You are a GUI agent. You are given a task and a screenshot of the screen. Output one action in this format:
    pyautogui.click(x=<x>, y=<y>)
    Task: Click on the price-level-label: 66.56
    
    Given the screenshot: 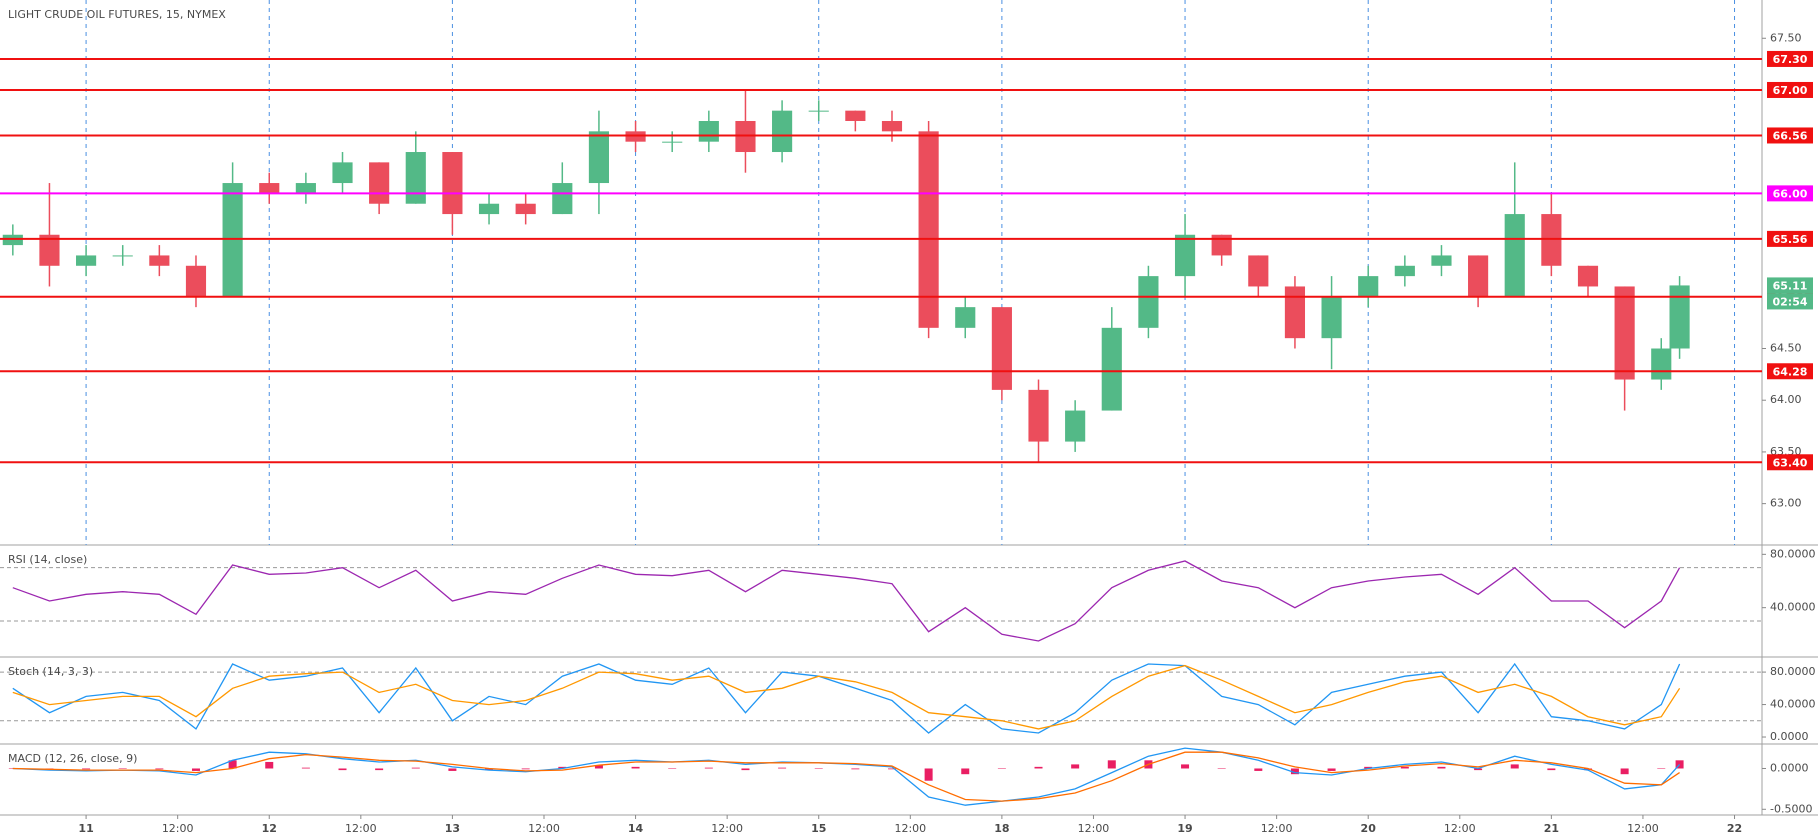 What is the action you would take?
    pyautogui.click(x=1790, y=135)
    